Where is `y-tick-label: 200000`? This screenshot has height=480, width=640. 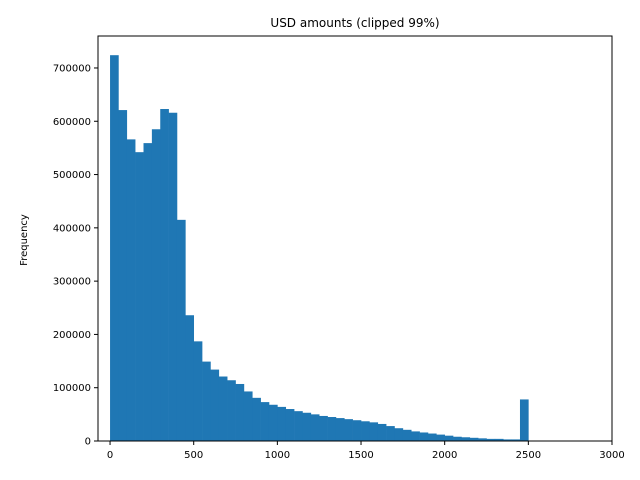
y-tick-label: 200000 is located at coordinates (72, 335).